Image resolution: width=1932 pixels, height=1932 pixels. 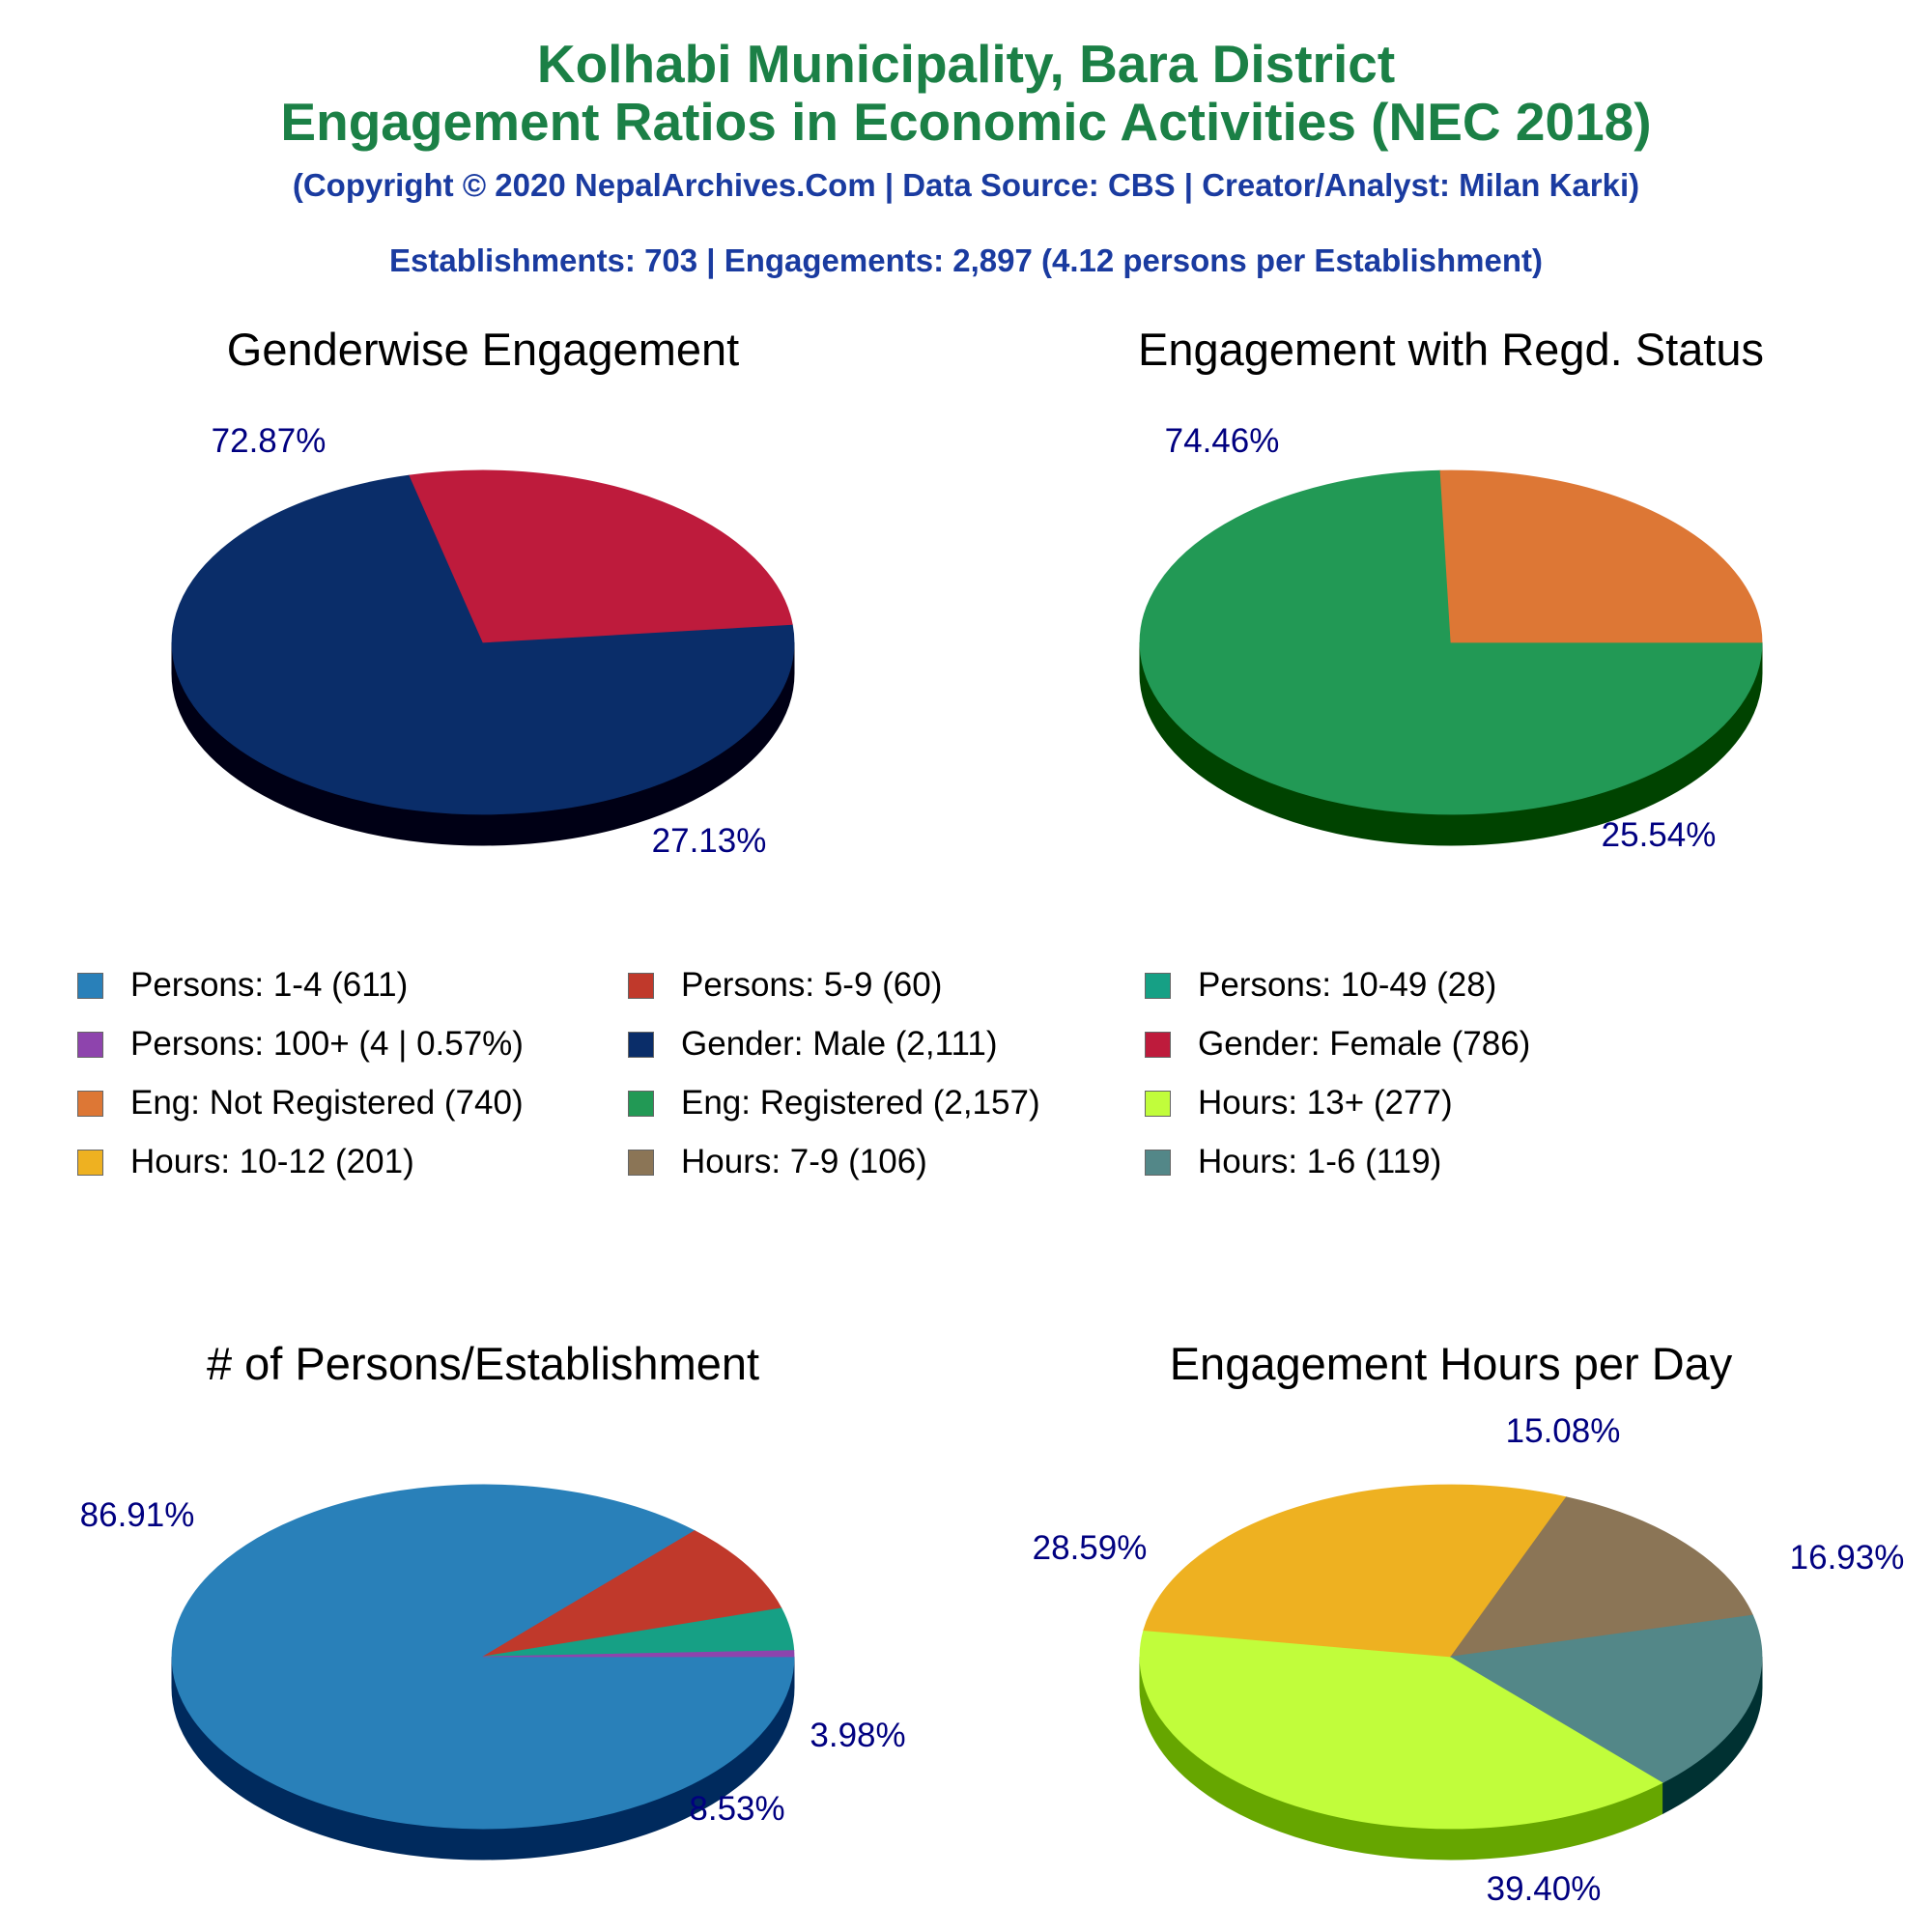 What do you see at coordinates (272, 1161) in the screenshot?
I see `legend-label: Hours: 10-12 (201)` at bounding box center [272, 1161].